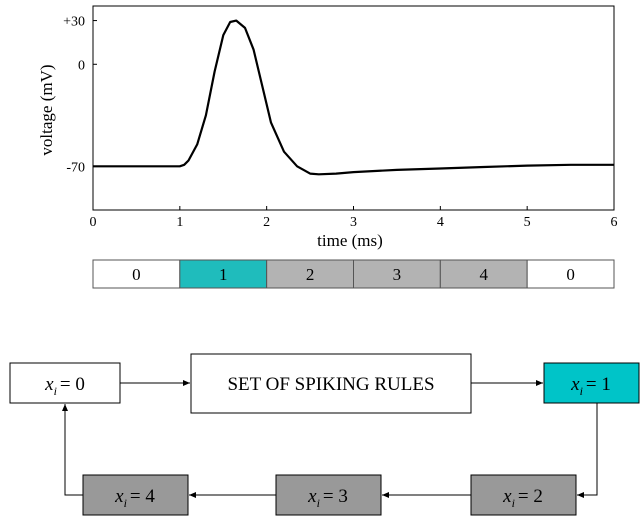 This screenshot has width=640, height=523. I want to click on state-2-box, so click(523, 495).